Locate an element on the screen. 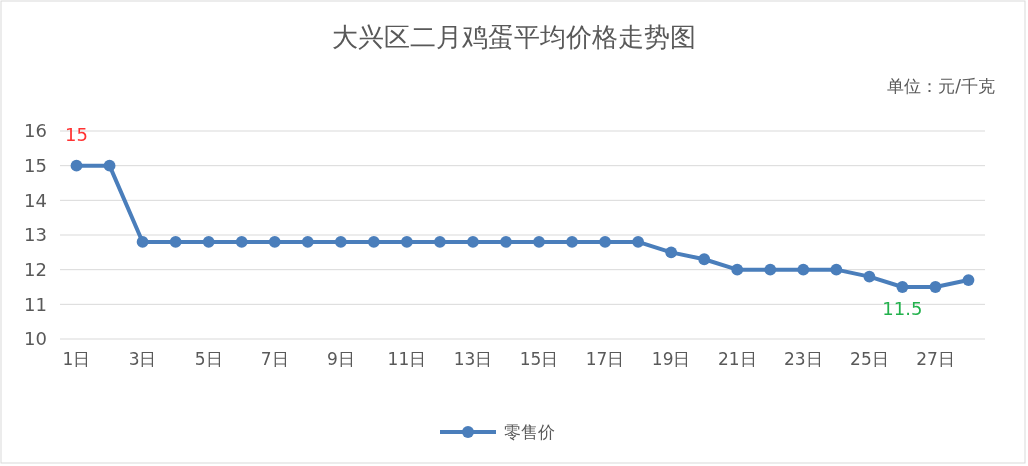 This screenshot has height=466, width=1028. x-tick-label: 3日 is located at coordinates (142, 359).